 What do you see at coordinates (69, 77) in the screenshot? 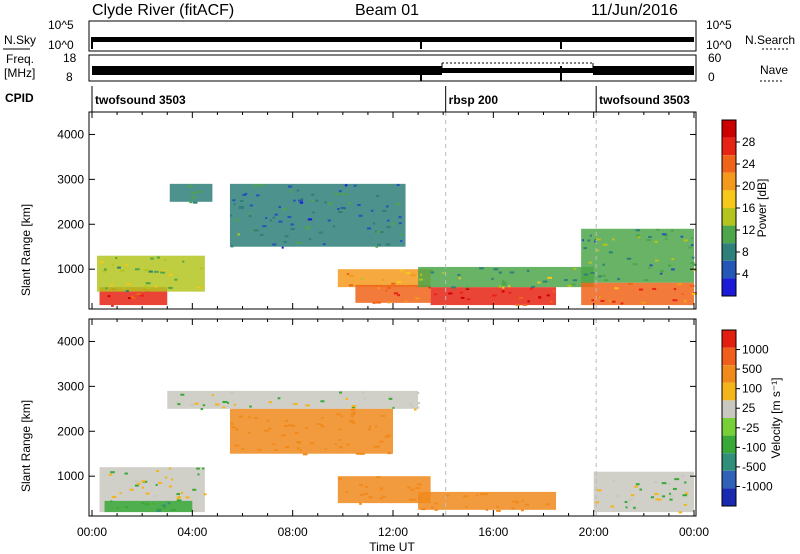
I see `freq-tick-bottom: 8` at bounding box center [69, 77].